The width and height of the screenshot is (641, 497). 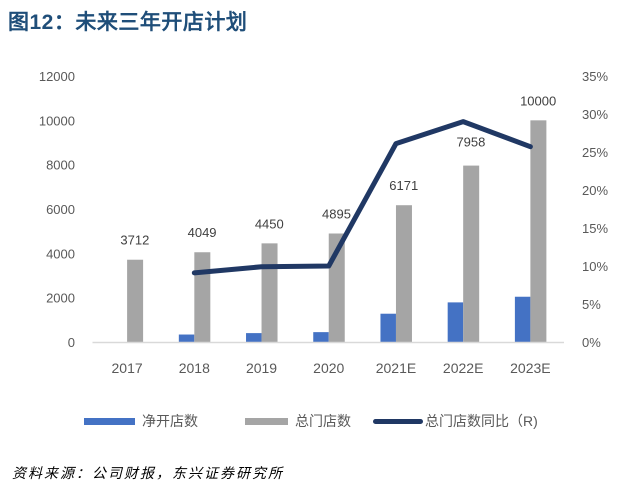 I want to click on right-axis-tick: 25%, so click(x=595, y=152).